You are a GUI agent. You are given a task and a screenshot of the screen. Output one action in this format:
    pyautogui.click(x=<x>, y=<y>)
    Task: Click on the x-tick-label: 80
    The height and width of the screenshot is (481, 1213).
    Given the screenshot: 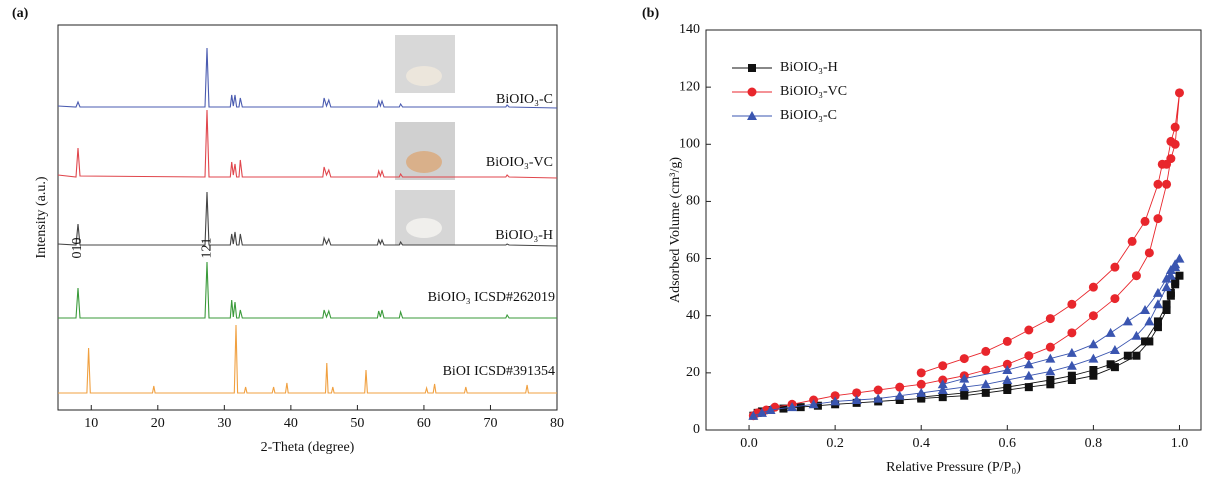 What is the action you would take?
    pyautogui.click(x=557, y=423)
    